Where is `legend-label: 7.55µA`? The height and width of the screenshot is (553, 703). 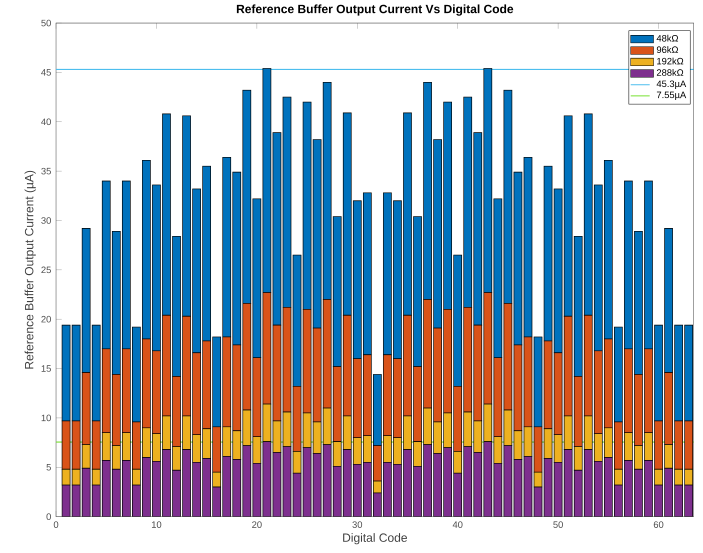 legend-label: 7.55µA is located at coordinates (671, 96).